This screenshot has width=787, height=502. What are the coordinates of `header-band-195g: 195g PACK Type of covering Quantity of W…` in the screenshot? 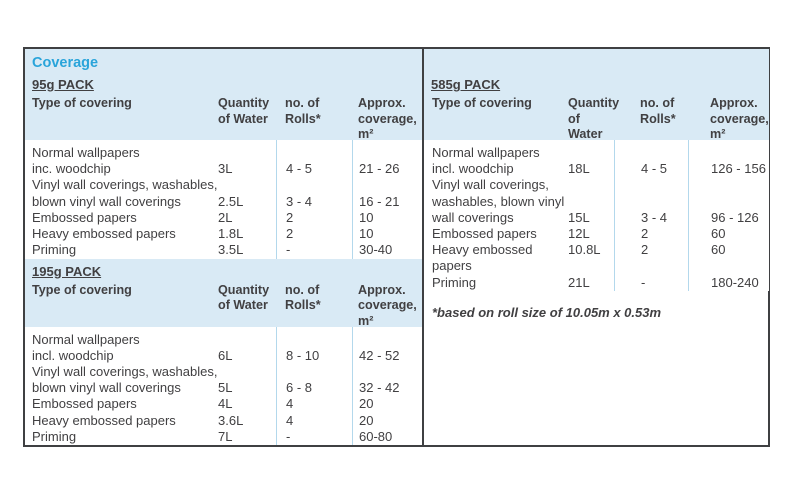 It's located at (223, 293).